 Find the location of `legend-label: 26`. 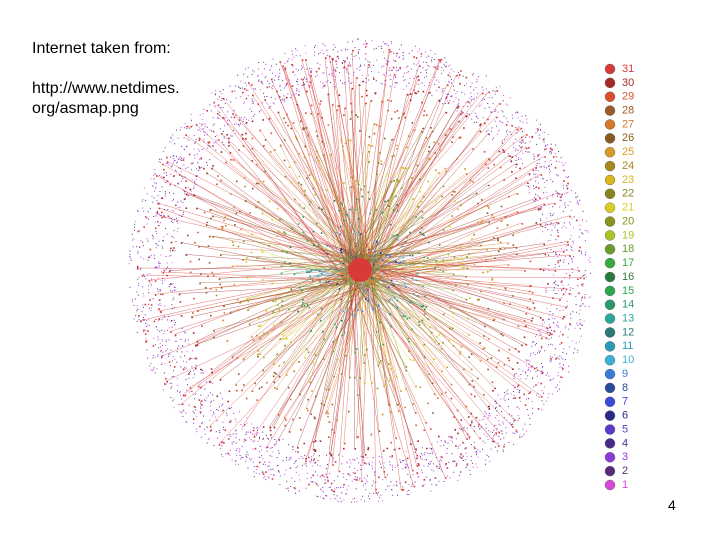

legend-label: 26 is located at coordinates (628, 138).